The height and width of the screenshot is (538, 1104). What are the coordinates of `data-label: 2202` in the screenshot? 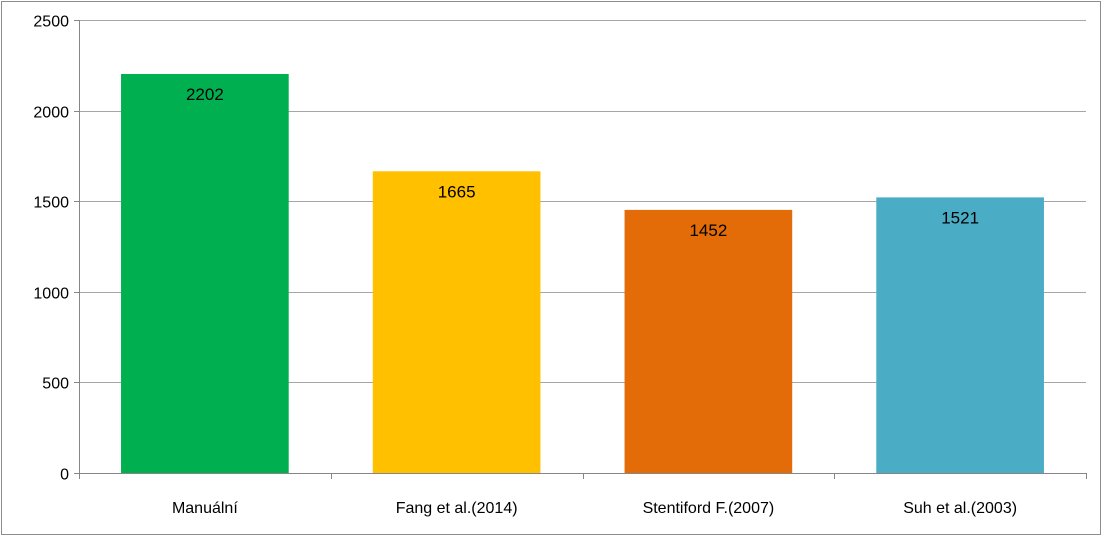 It's located at (205, 94).